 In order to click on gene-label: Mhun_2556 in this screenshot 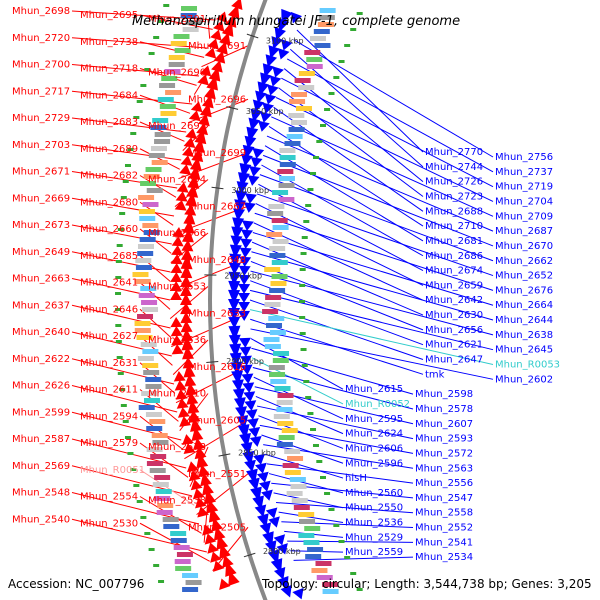, I will do `click(444, 483)`.